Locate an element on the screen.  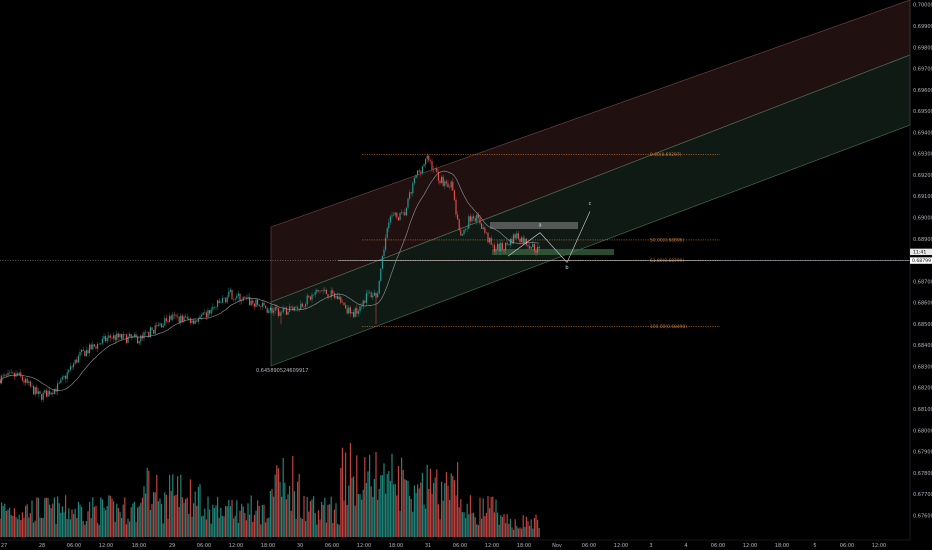
countdown-label: 11:41 is located at coordinates (919, 252).